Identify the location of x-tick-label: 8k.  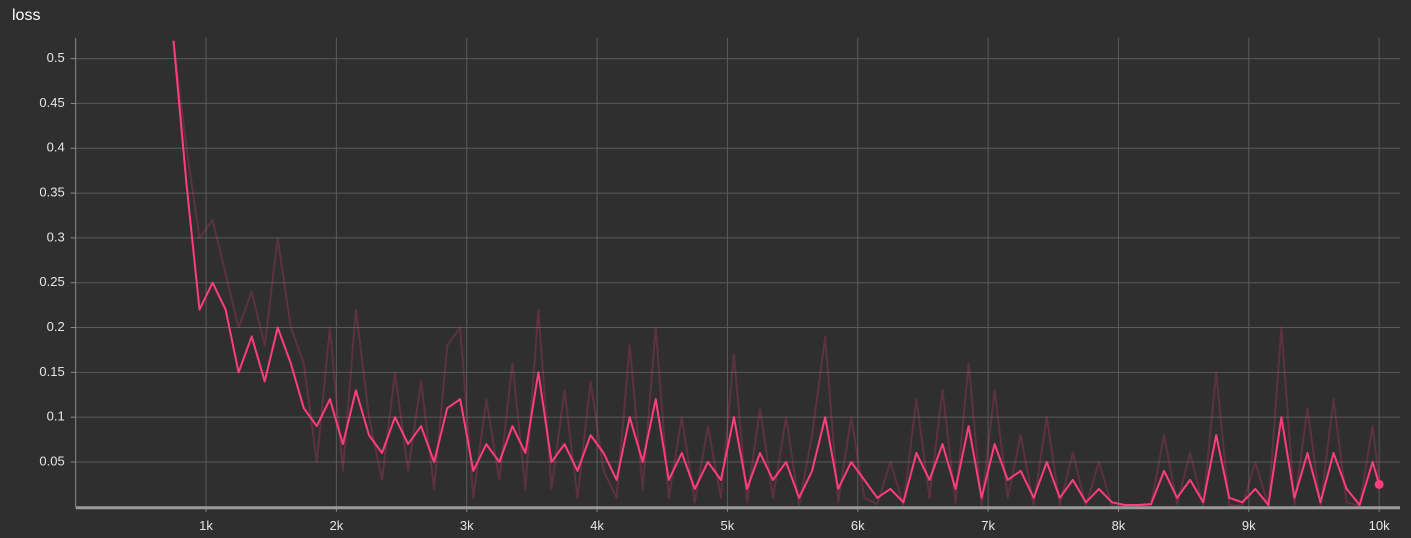
(1119, 525).